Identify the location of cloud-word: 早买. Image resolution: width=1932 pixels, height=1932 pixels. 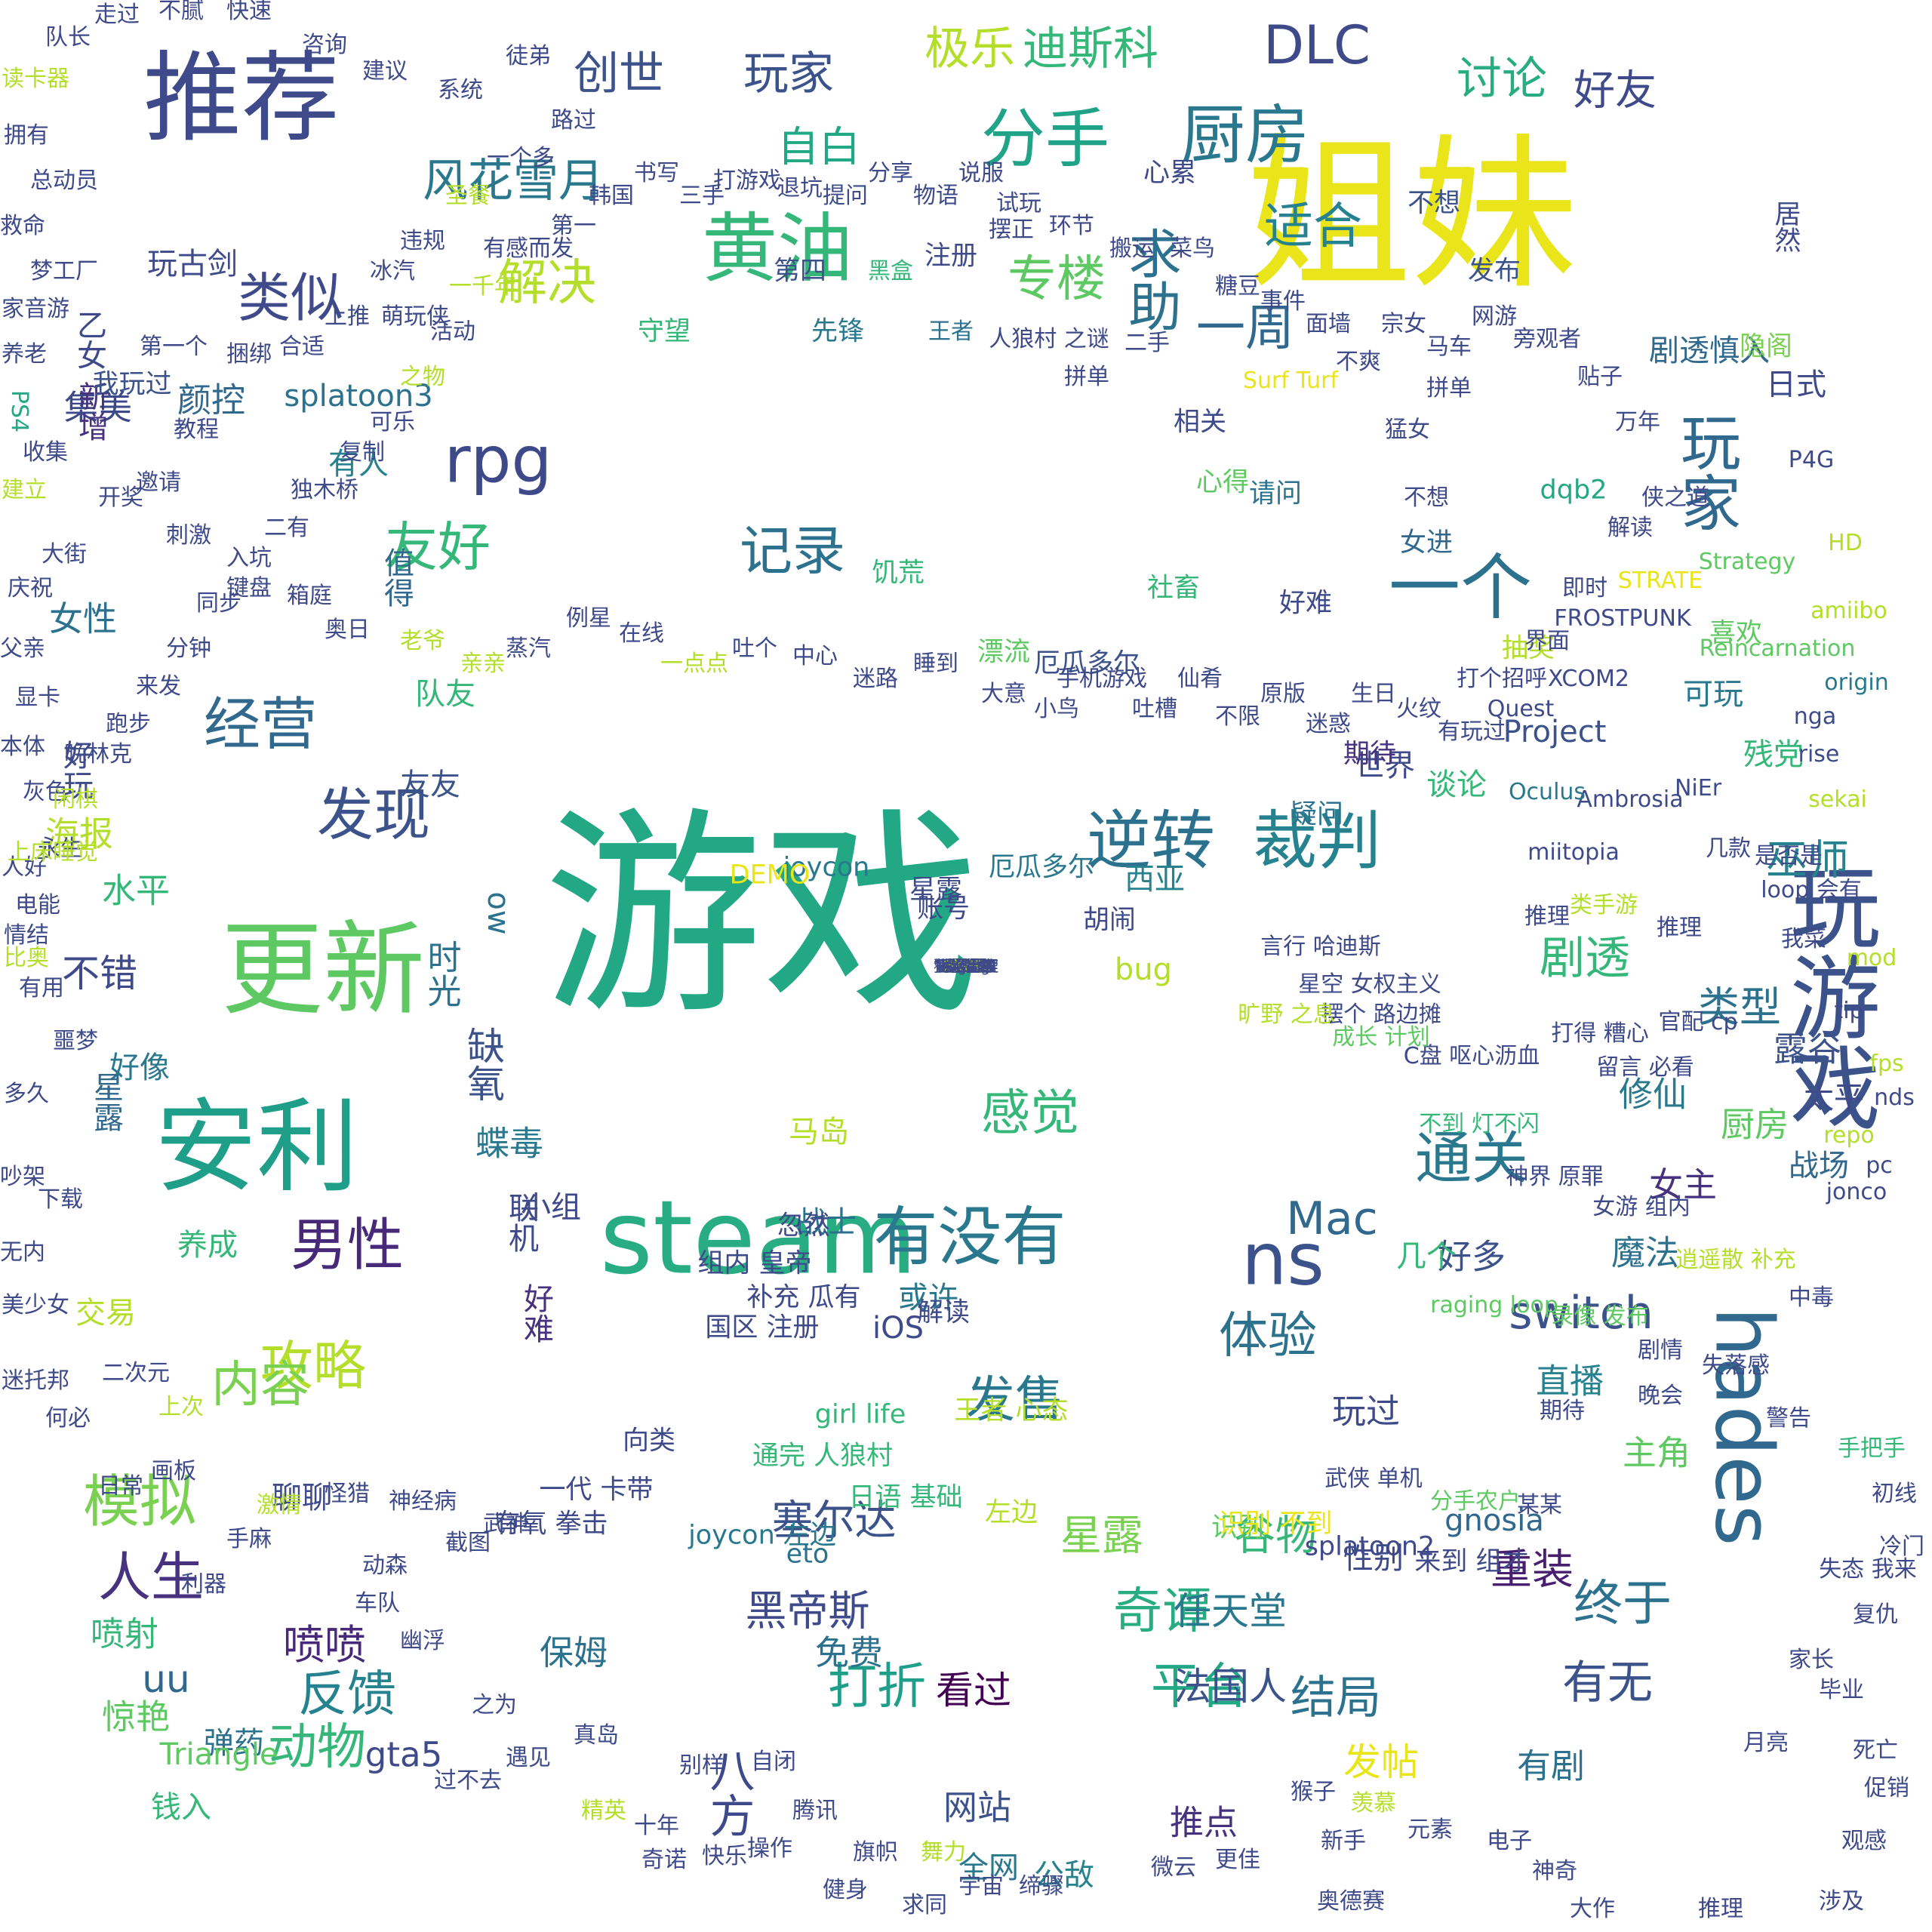
(966, 966).